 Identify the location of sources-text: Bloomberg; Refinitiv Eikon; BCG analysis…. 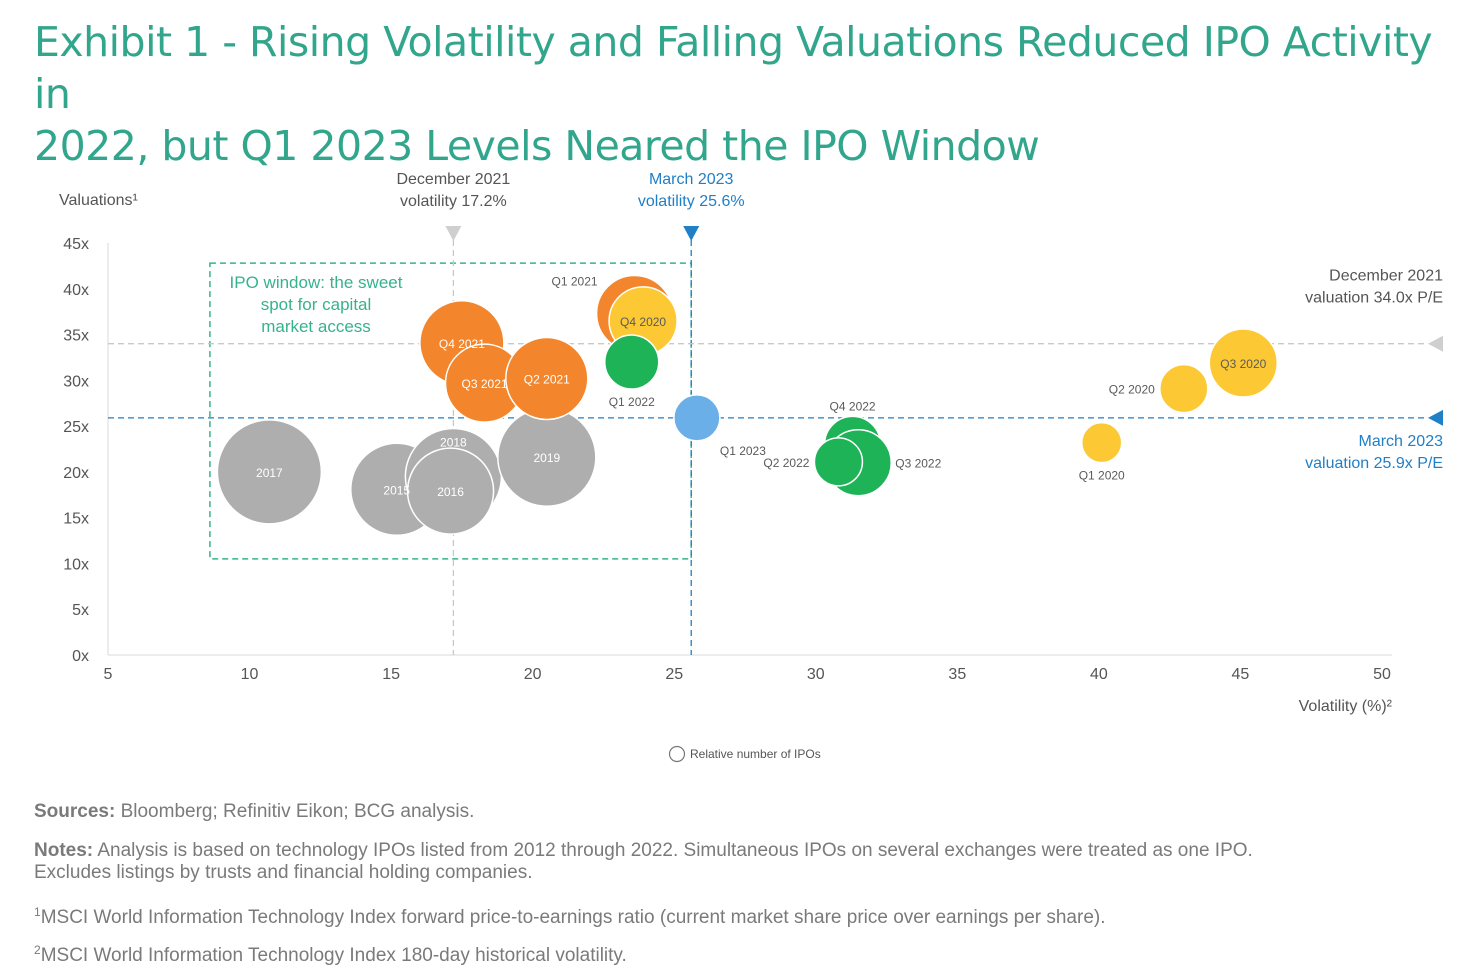
(297, 811).